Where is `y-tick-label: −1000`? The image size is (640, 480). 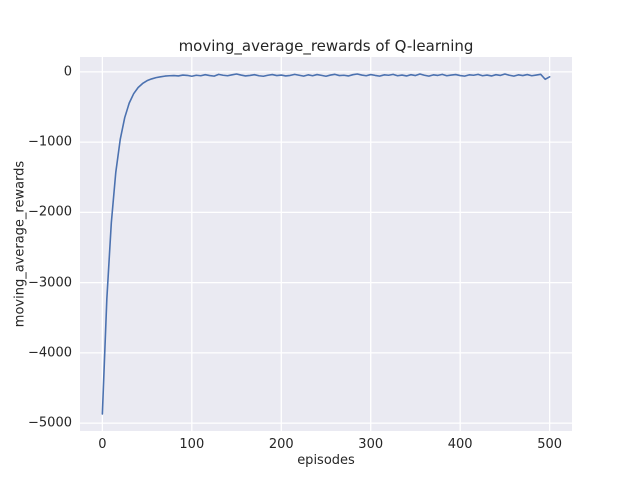 y-tick-label: −1000 is located at coordinates (50, 142).